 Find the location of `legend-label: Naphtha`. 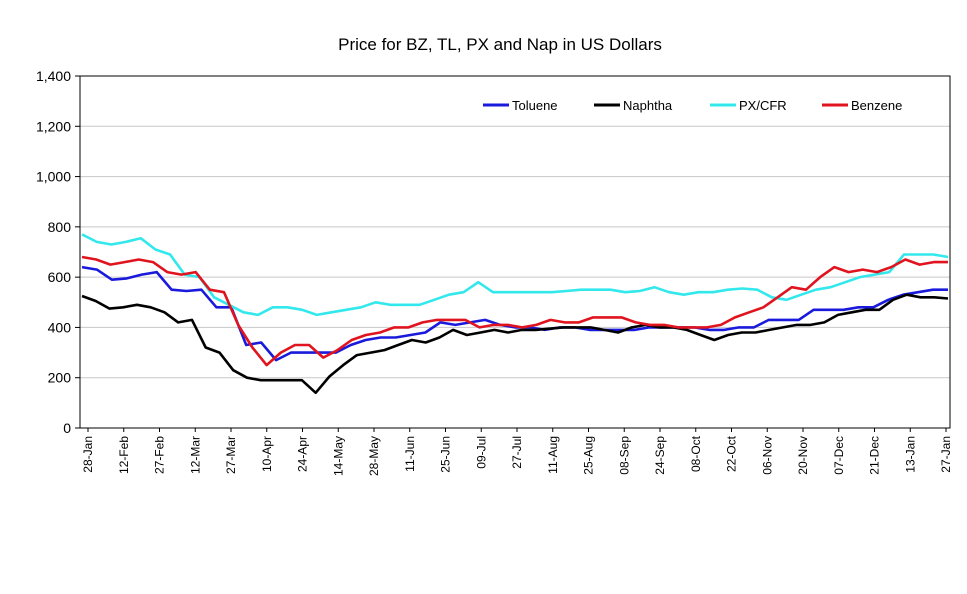

legend-label: Naphtha is located at coordinates (648, 105).